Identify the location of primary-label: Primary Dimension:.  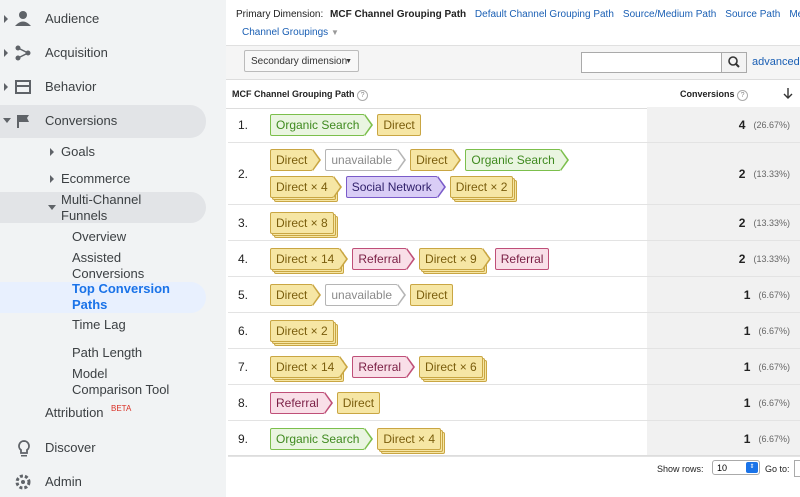
(280, 14).